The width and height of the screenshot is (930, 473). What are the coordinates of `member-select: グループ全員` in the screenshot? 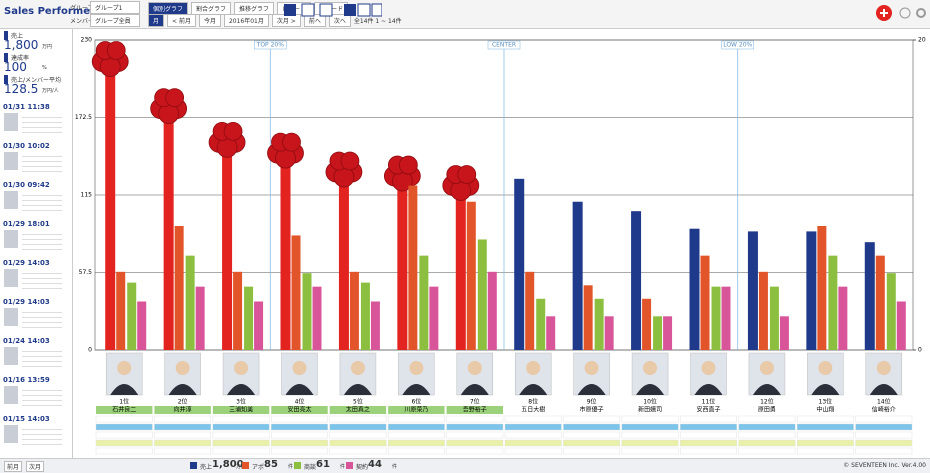 It's located at (115, 20).